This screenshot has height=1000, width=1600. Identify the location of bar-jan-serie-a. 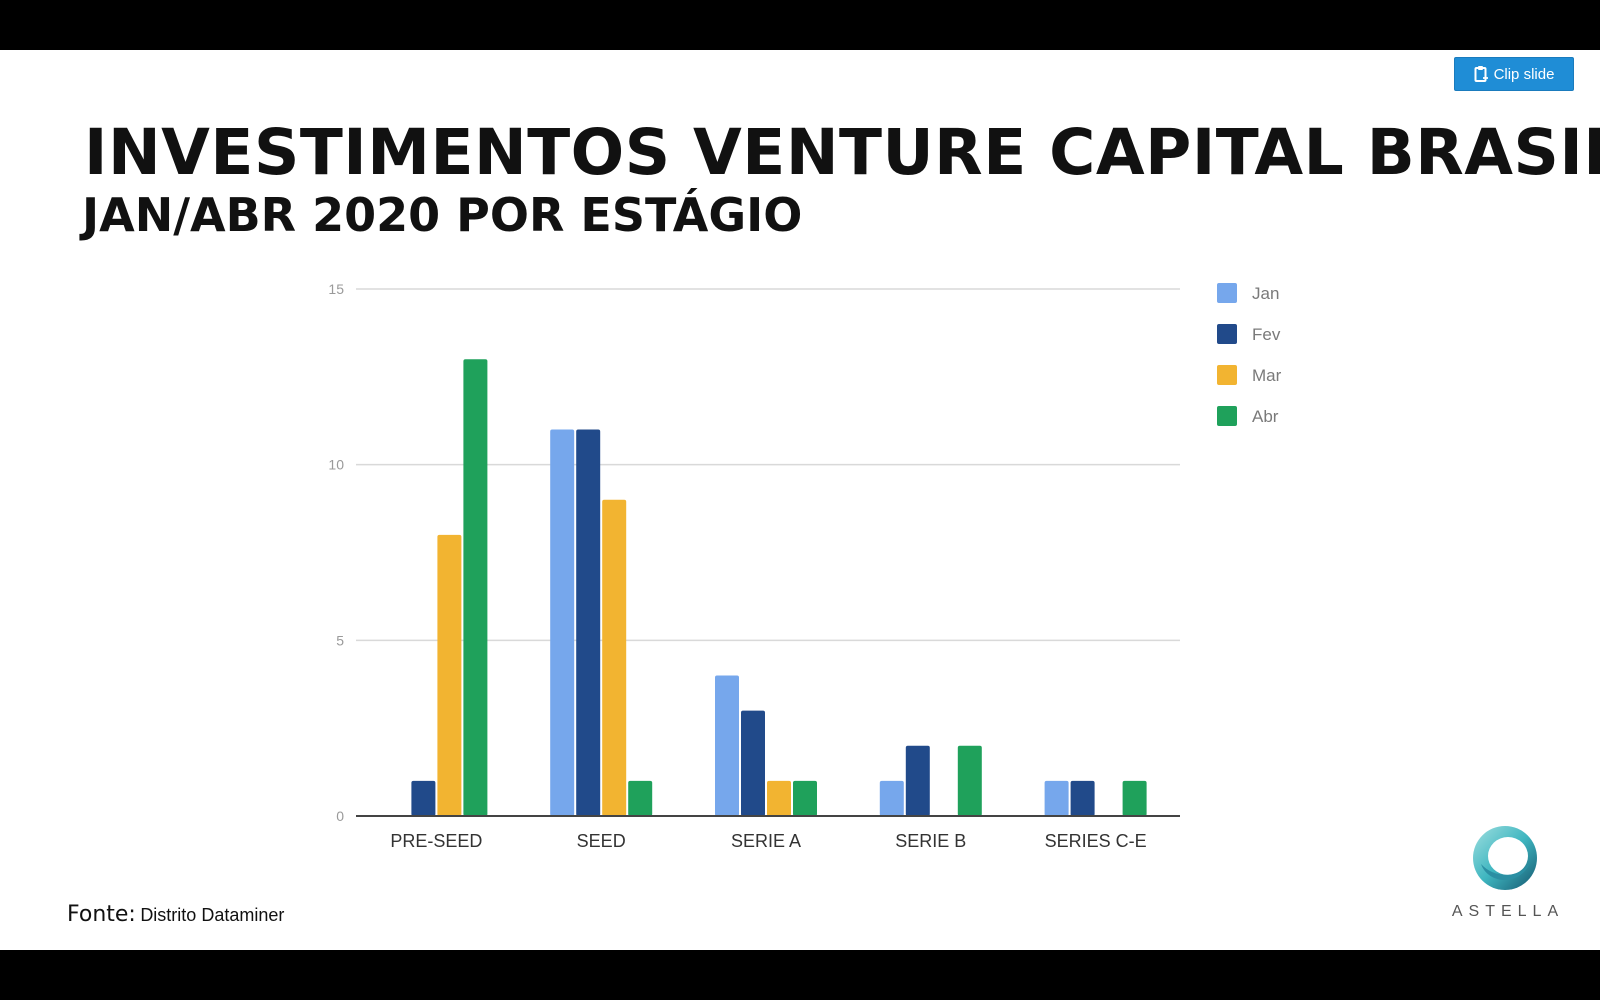
(727, 745).